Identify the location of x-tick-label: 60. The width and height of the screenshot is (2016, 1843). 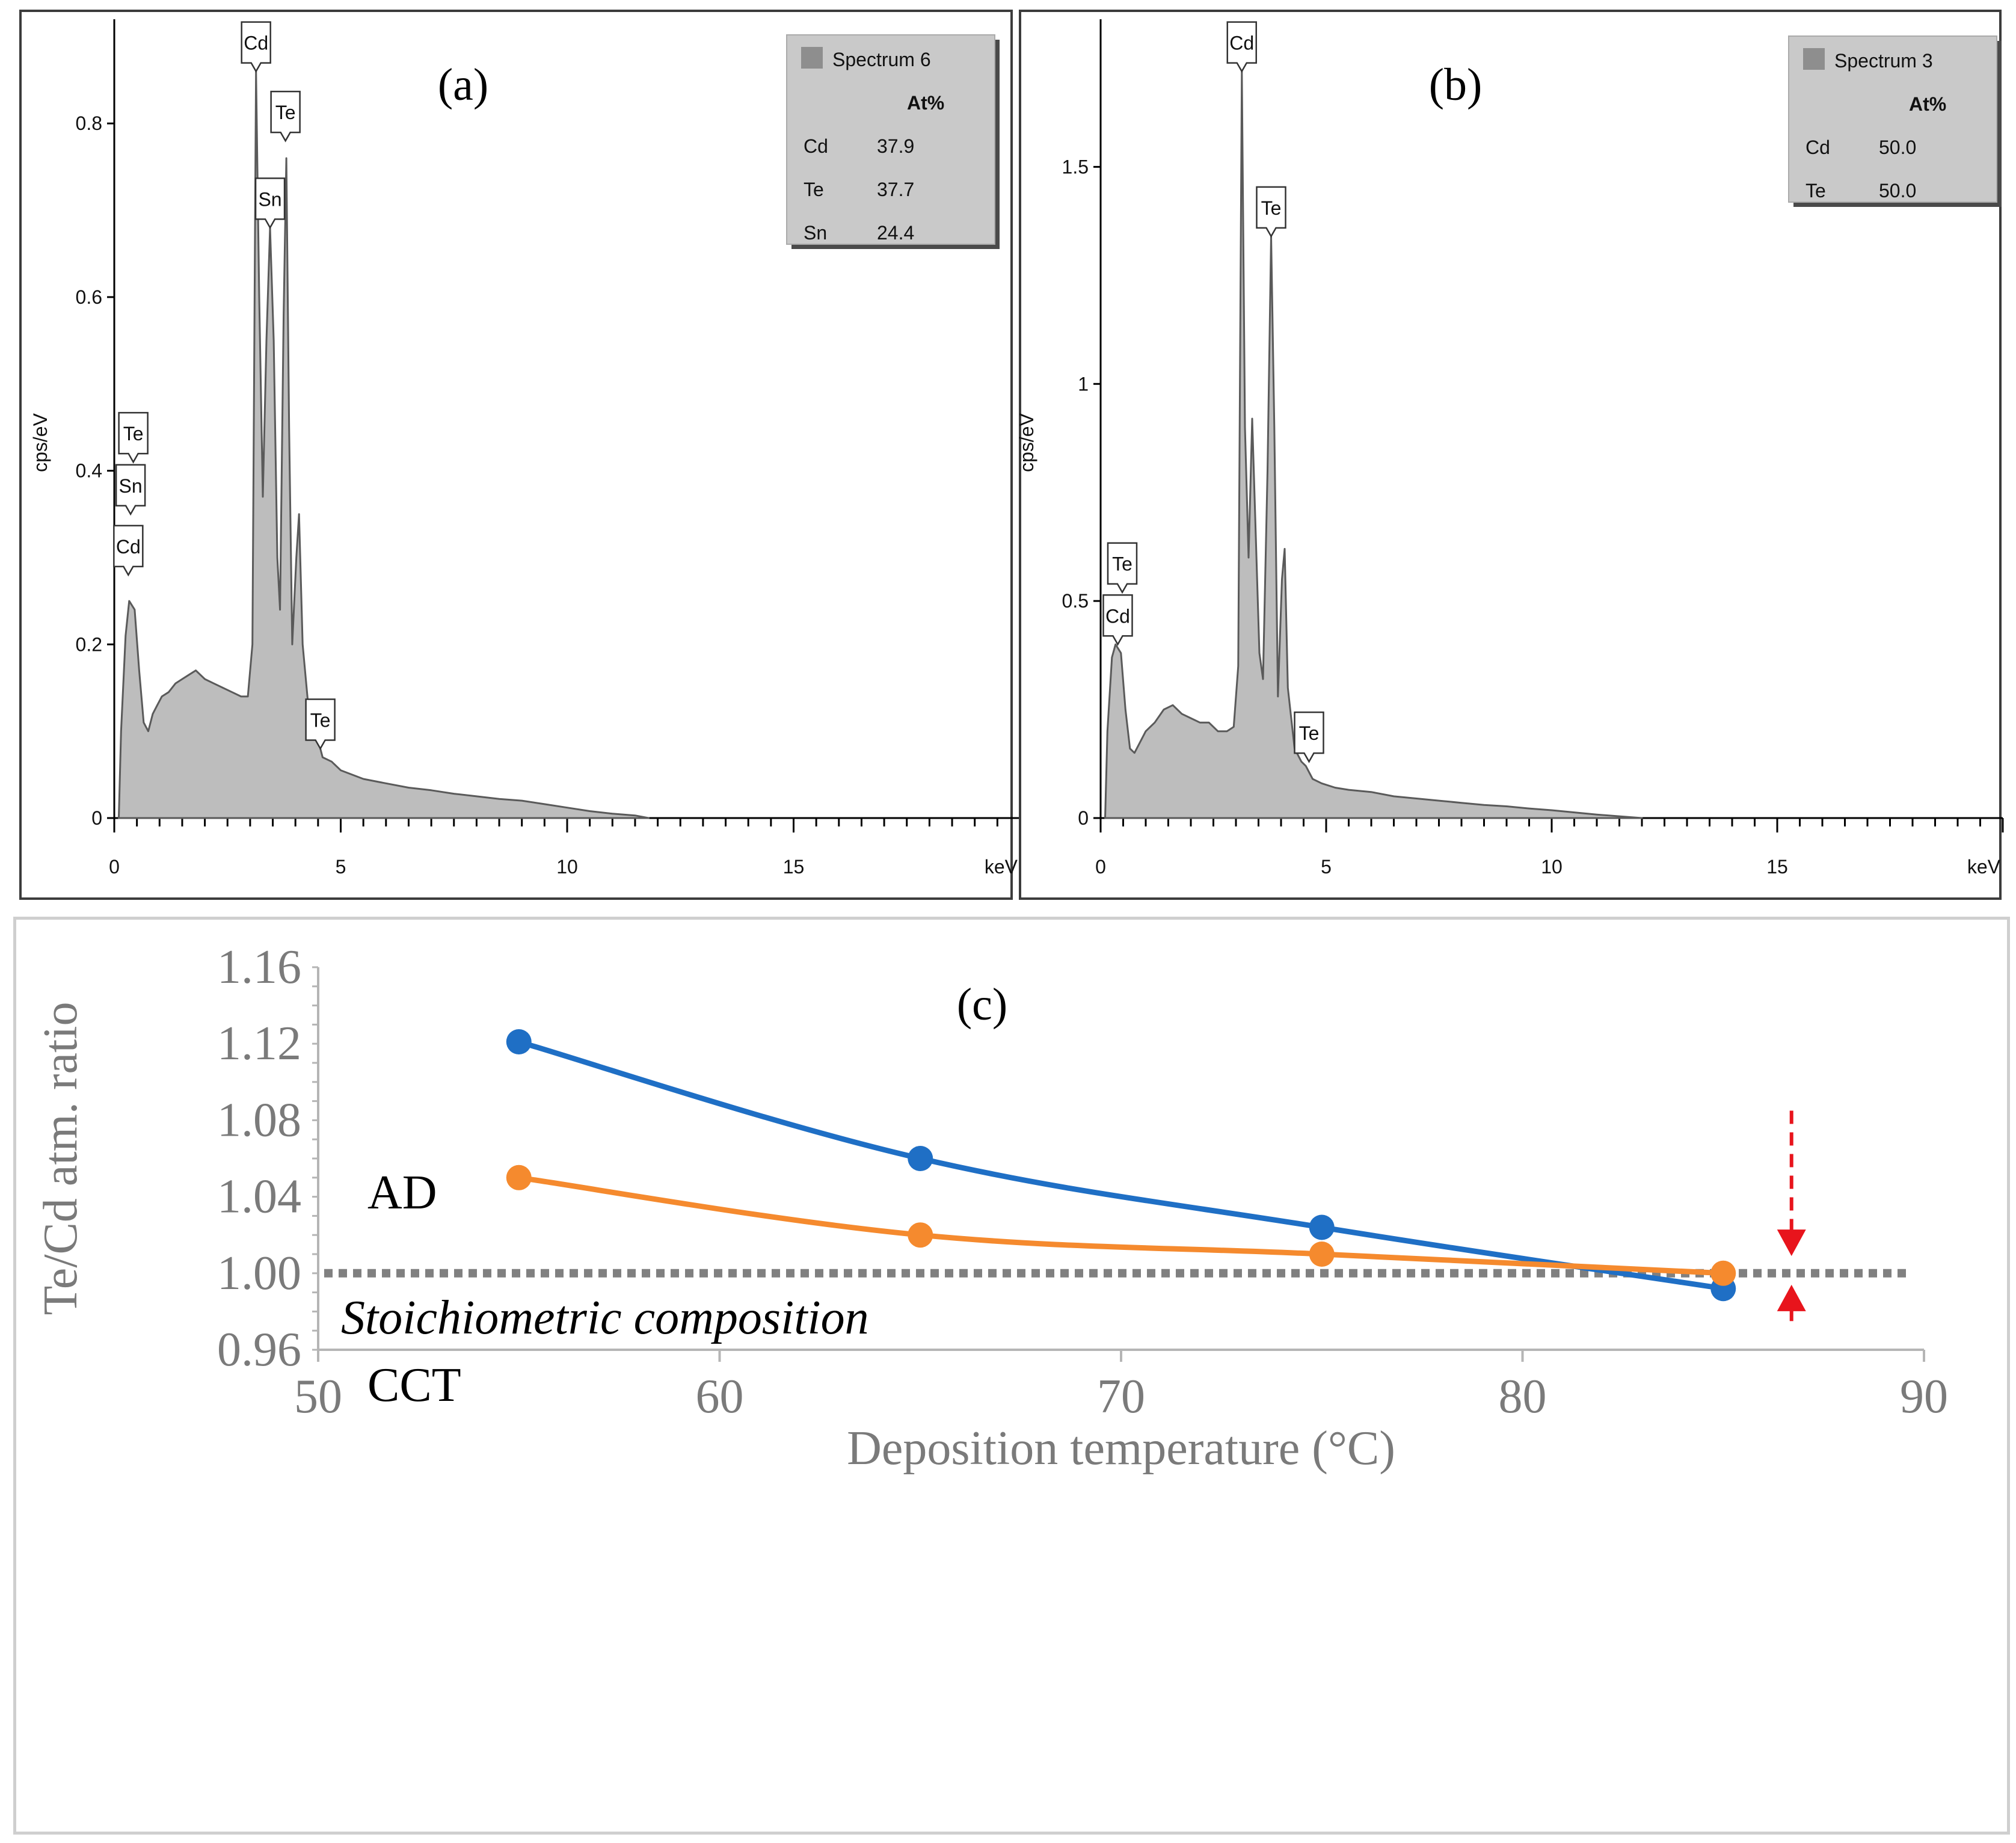
(720, 1396).